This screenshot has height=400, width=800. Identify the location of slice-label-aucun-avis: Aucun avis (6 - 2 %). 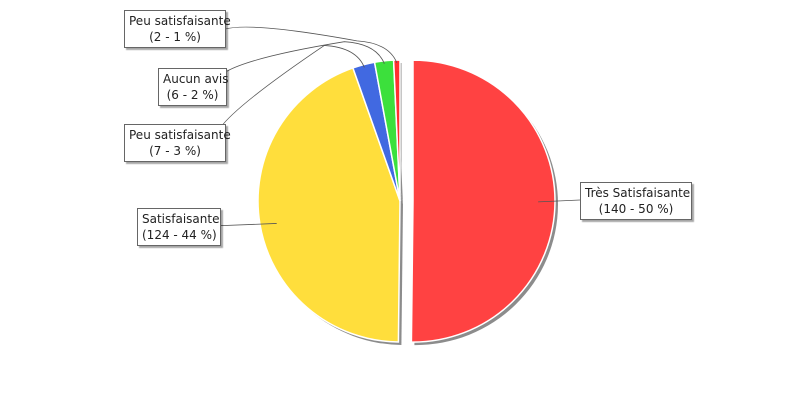
(193, 87).